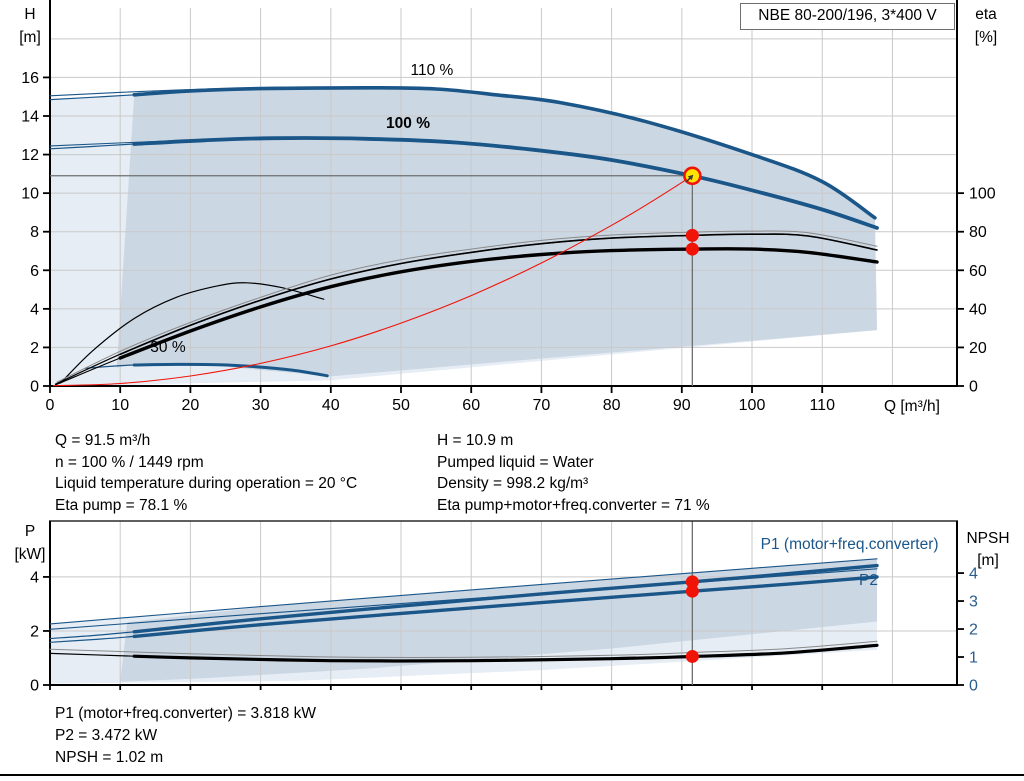  Describe the element at coordinates (103, 440) in the screenshot. I see `info-q: Q = 91.5 m³/h` at that location.